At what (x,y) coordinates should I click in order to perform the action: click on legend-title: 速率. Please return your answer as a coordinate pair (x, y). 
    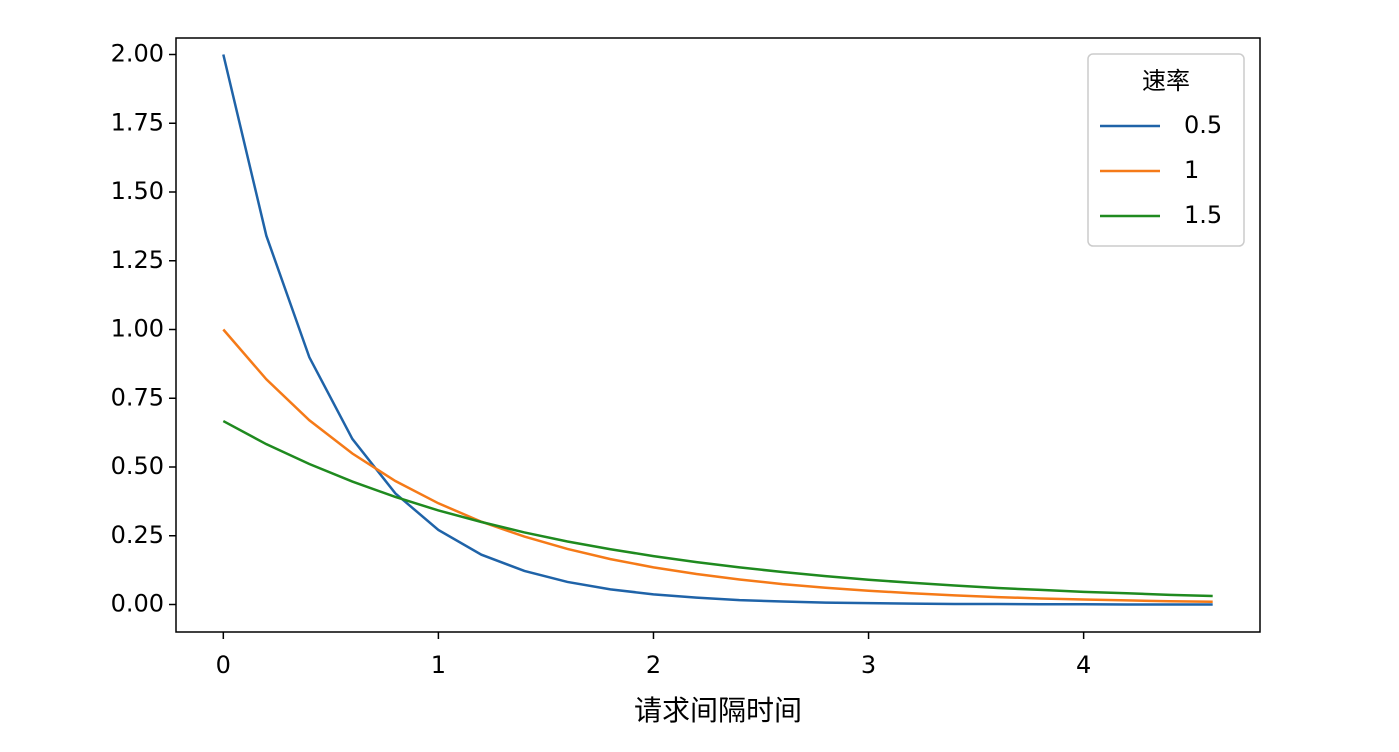
    Looking at the image, I should click on (1166, 81).